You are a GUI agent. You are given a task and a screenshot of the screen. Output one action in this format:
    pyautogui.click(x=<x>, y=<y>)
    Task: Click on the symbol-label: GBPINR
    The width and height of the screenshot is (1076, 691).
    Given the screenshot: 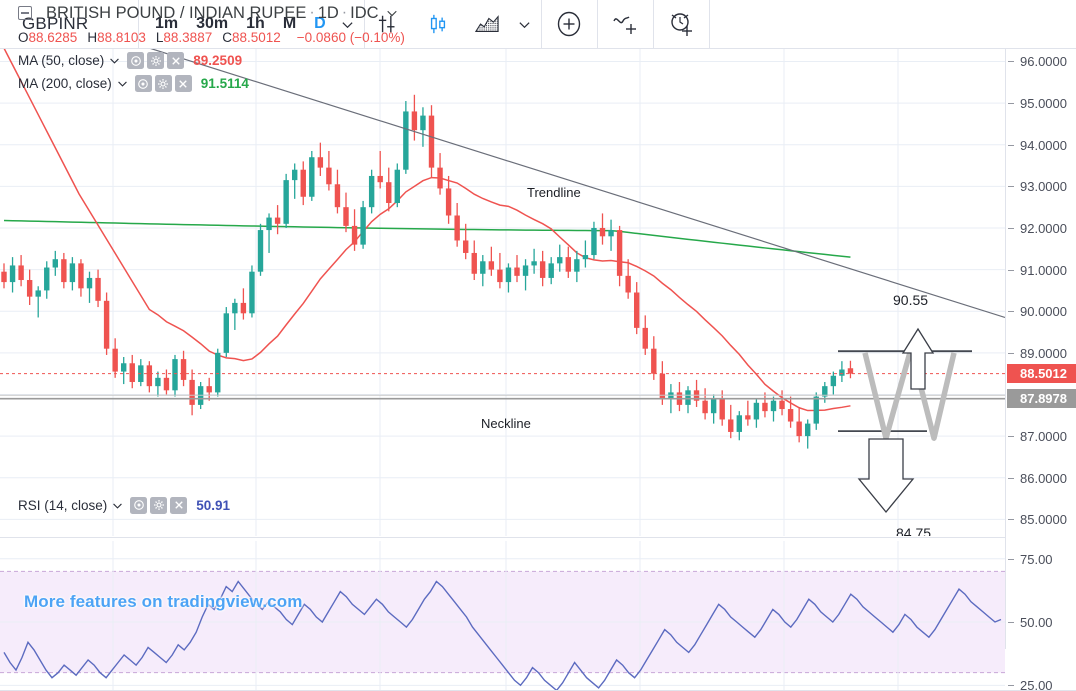 What is the action you would take?
    pyautogui.click(x=55, y=23)
    